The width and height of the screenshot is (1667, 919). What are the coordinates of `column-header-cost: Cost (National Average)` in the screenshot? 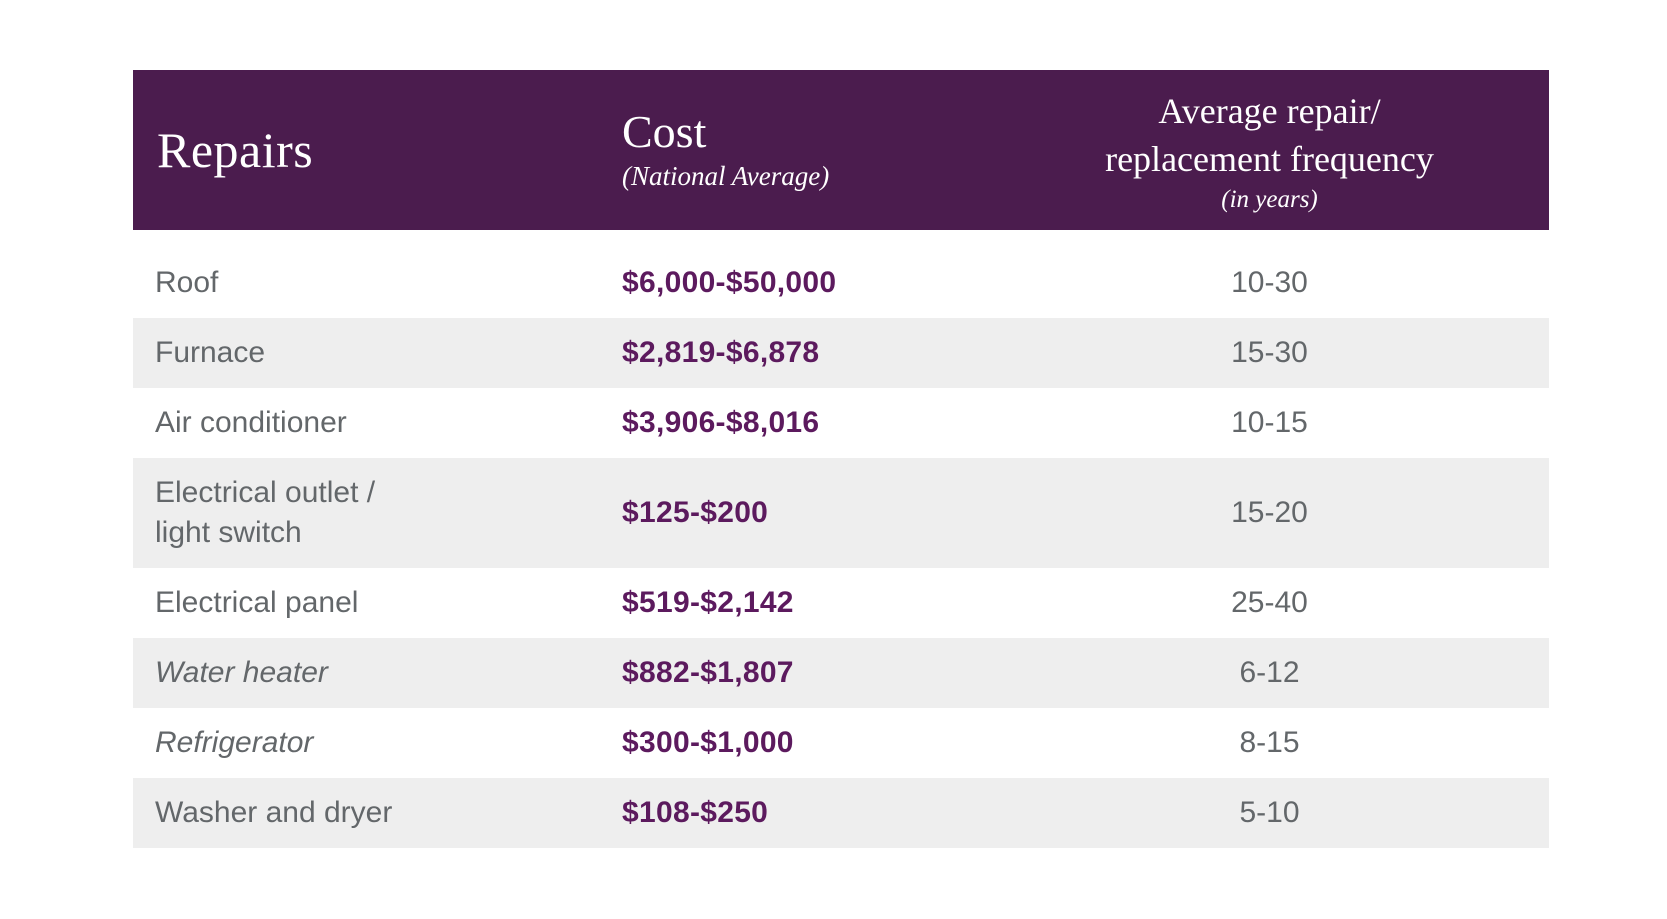 It's located at (806, 148).